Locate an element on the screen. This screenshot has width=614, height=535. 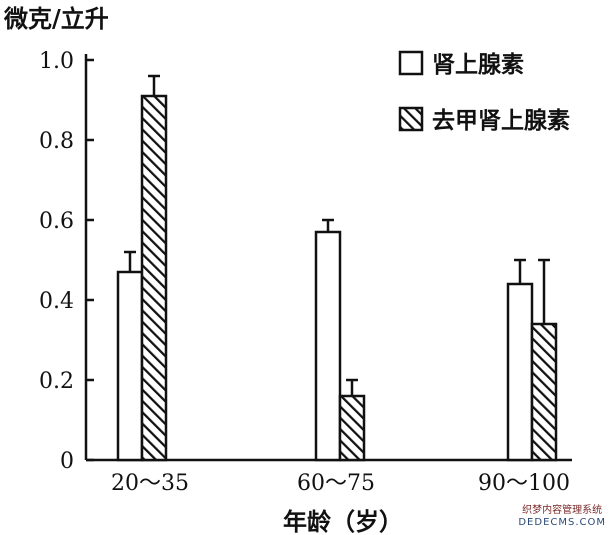
y-tick-label: 1.0 is located at coordinates (56, 61).